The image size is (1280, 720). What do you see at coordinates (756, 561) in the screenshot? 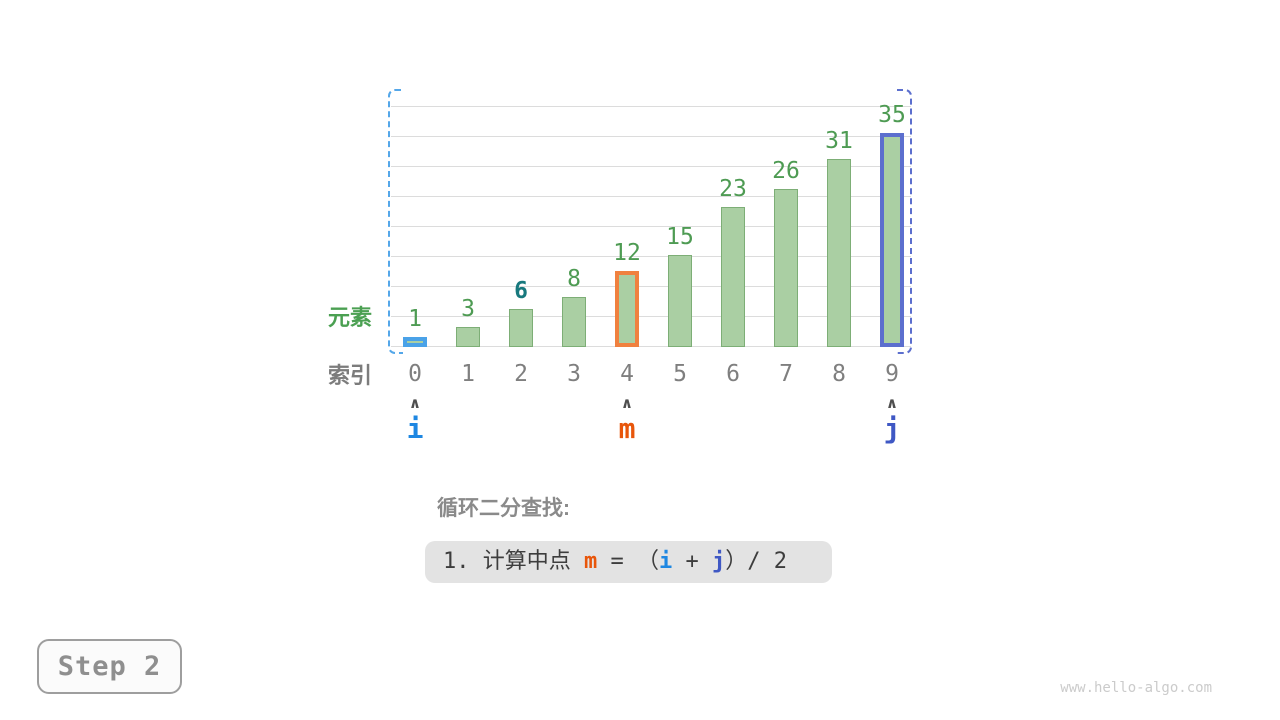
I see `formula-text: ）/ 2` at bounding box center [756, 561].